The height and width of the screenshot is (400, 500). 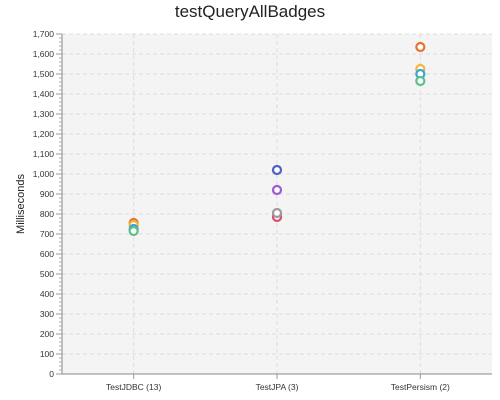 I want to click on y-tick-label: 0, so click(x=51, y=374).